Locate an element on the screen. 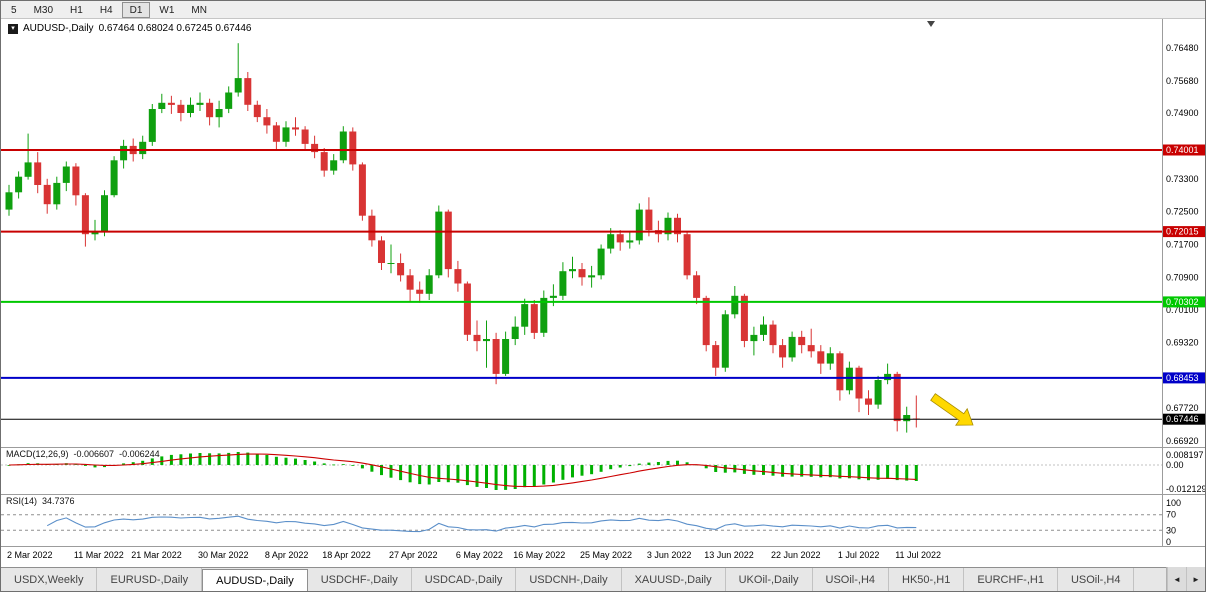 This screenshot has height=592, width=1206. timeframe-button-h1: H1 is located at coordinates (76, 10).